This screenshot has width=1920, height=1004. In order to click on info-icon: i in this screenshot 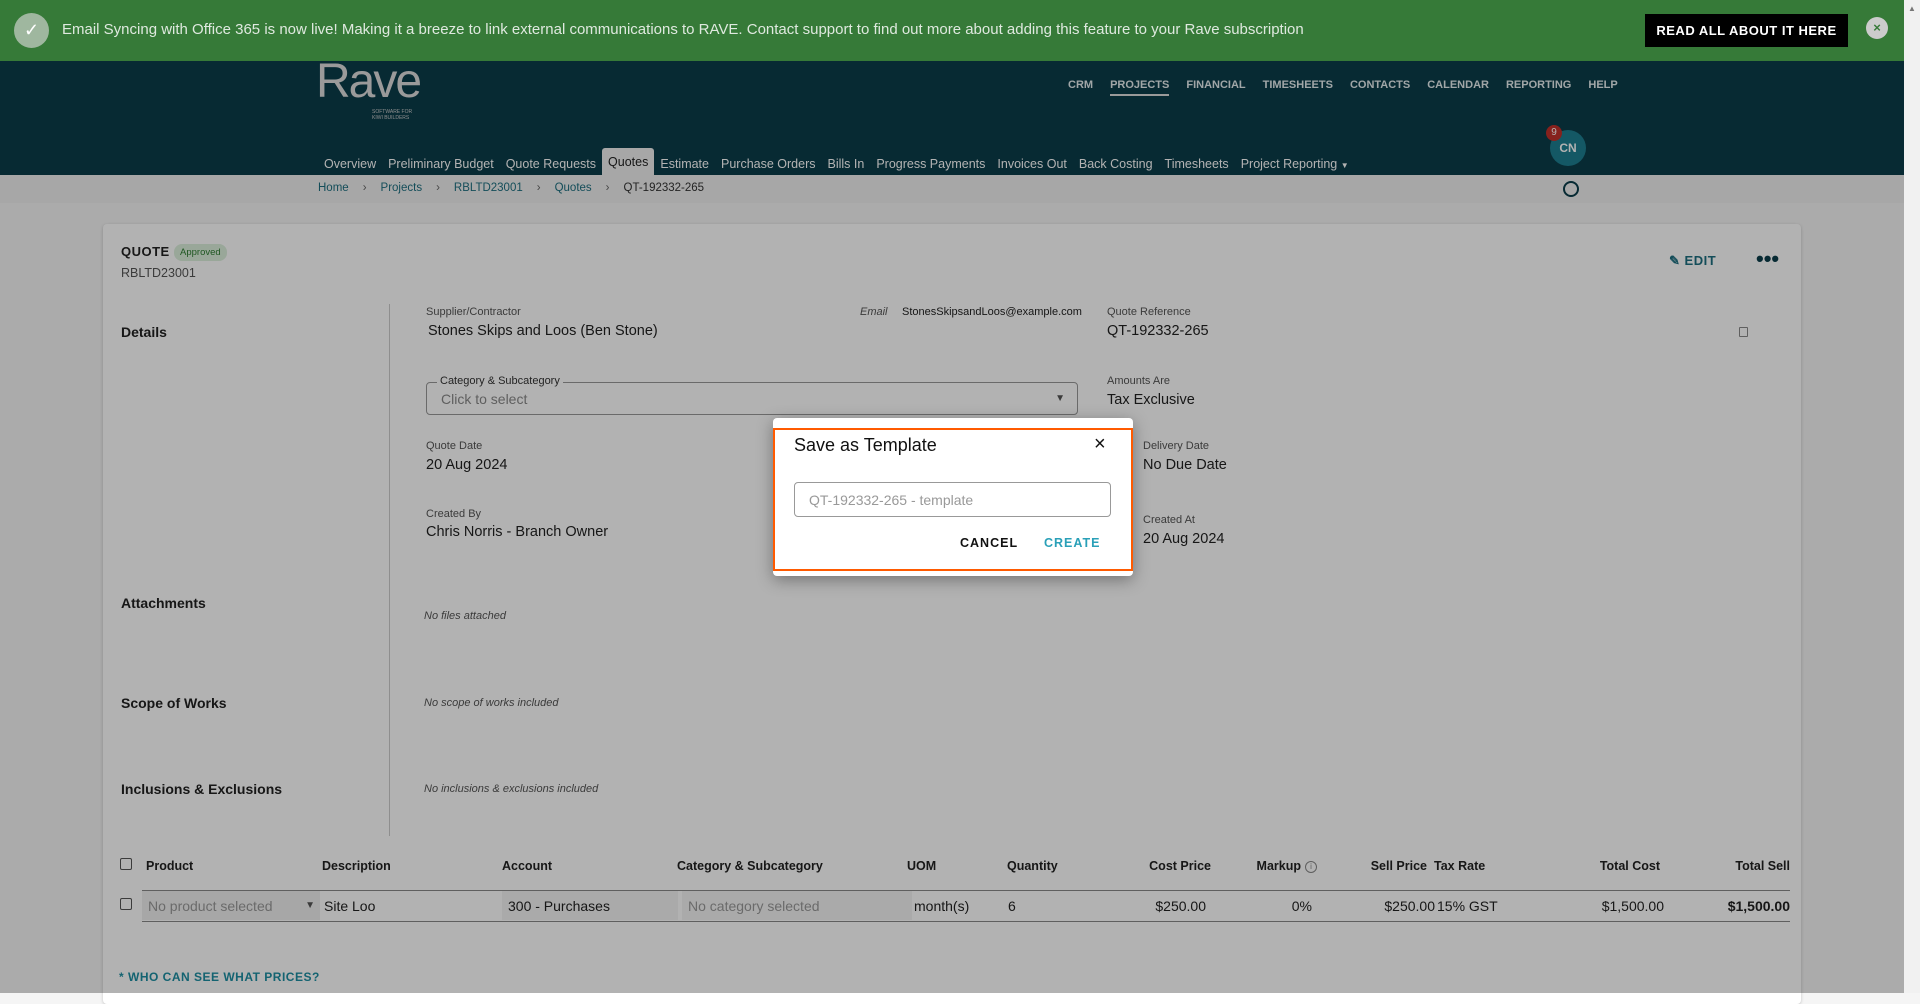, I will do `click(1311, 867)`.